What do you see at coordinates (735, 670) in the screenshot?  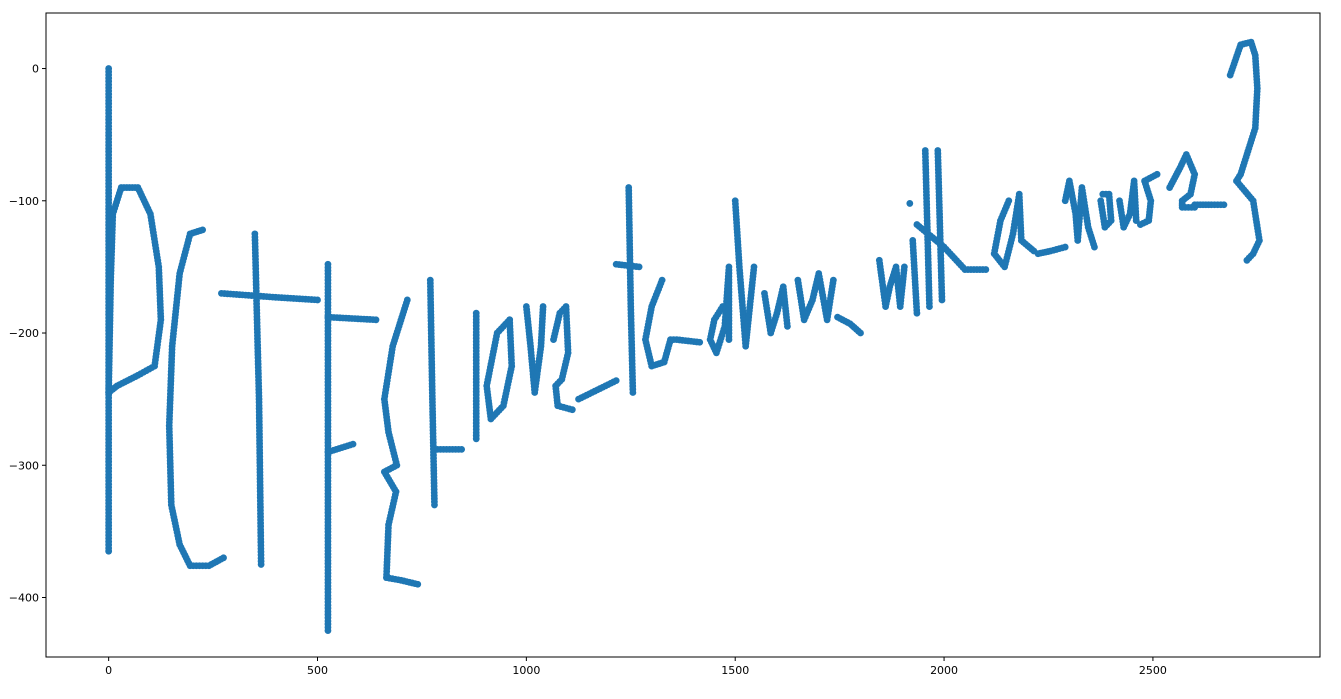 I see `x-tick-label: 1500` at bounding box center [735, 670].